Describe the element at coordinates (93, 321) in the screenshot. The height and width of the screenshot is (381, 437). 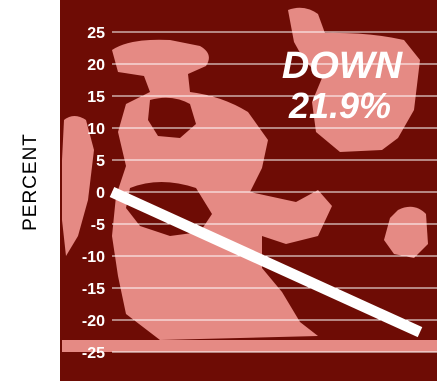
I see `y-tick-label: -20` at that location.